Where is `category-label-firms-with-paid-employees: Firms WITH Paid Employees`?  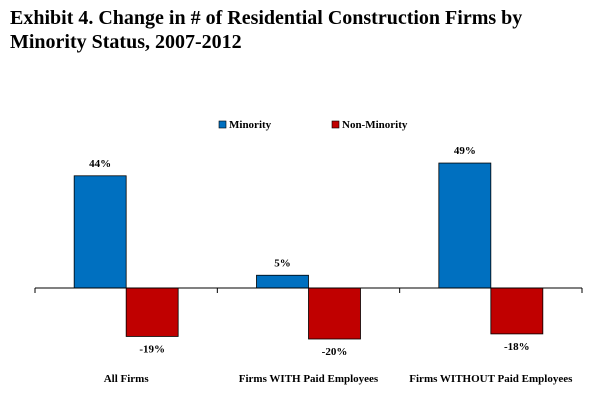 category-label-firms-with-paid-employees: Firms WITH Paid Employees is located at coordinates (309, 379).